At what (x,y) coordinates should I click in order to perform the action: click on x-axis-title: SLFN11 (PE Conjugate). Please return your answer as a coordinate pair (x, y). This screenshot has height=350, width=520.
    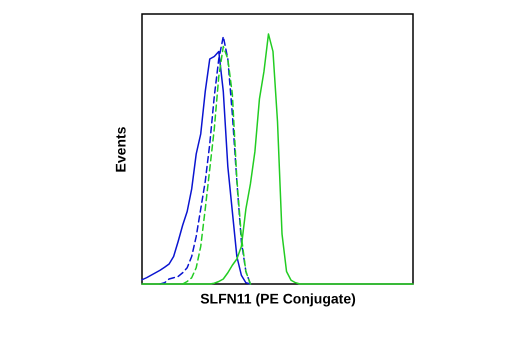
    Looking at the image, I should click on (278, 298).